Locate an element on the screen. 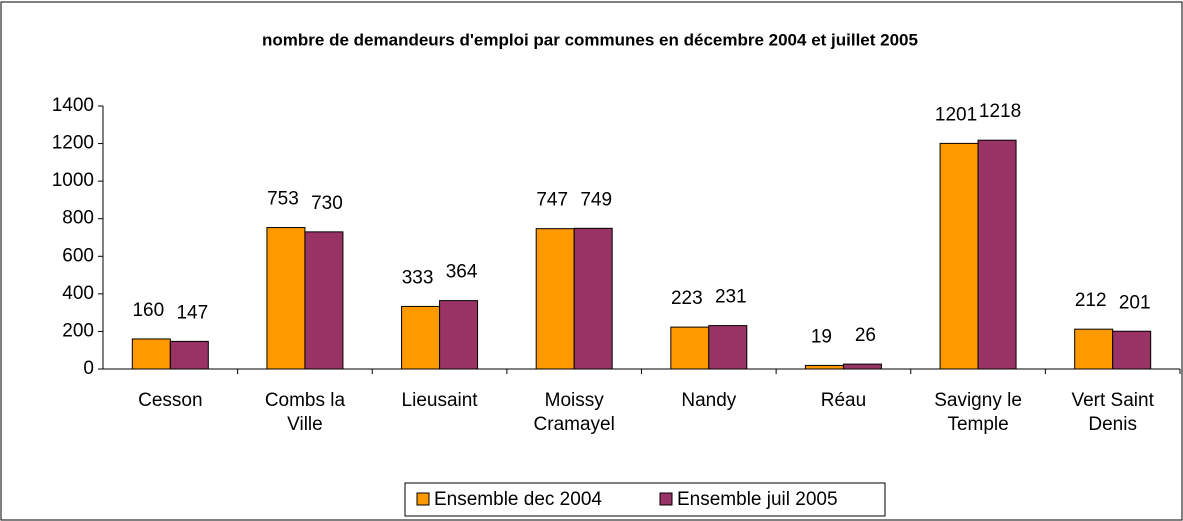 The width and height of the screenshot is (1183, 521). data-label: 1218 is located at coordinates (1000, 111).